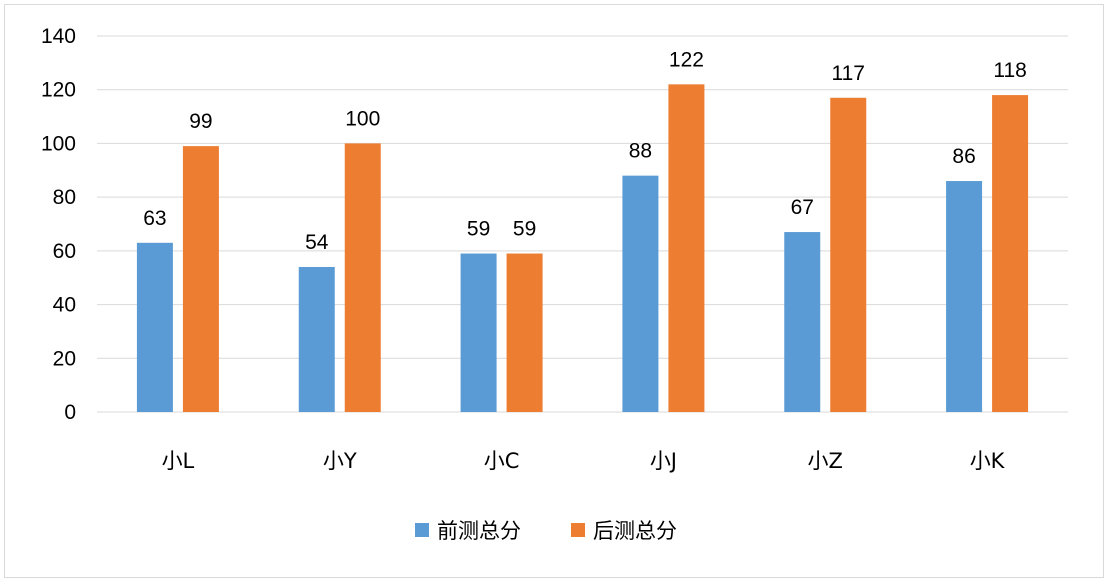 The width and height of the screenshot is (1110, 584). Describe the element at coordinates (58, 224) in the screenshot. I see `y-axis: 0 20 40 60 80 100 120 140` at that location.